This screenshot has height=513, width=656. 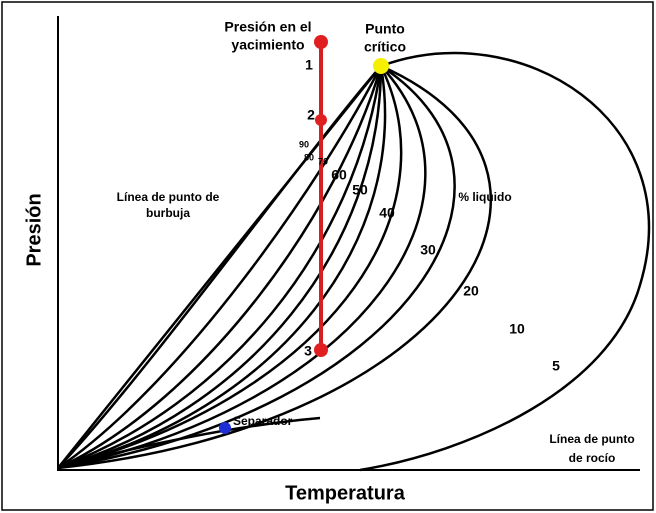 What do you see at coordinates (308, 351) in the screenshot?
I see `point-label: 3` at bounding box center [308, 351].